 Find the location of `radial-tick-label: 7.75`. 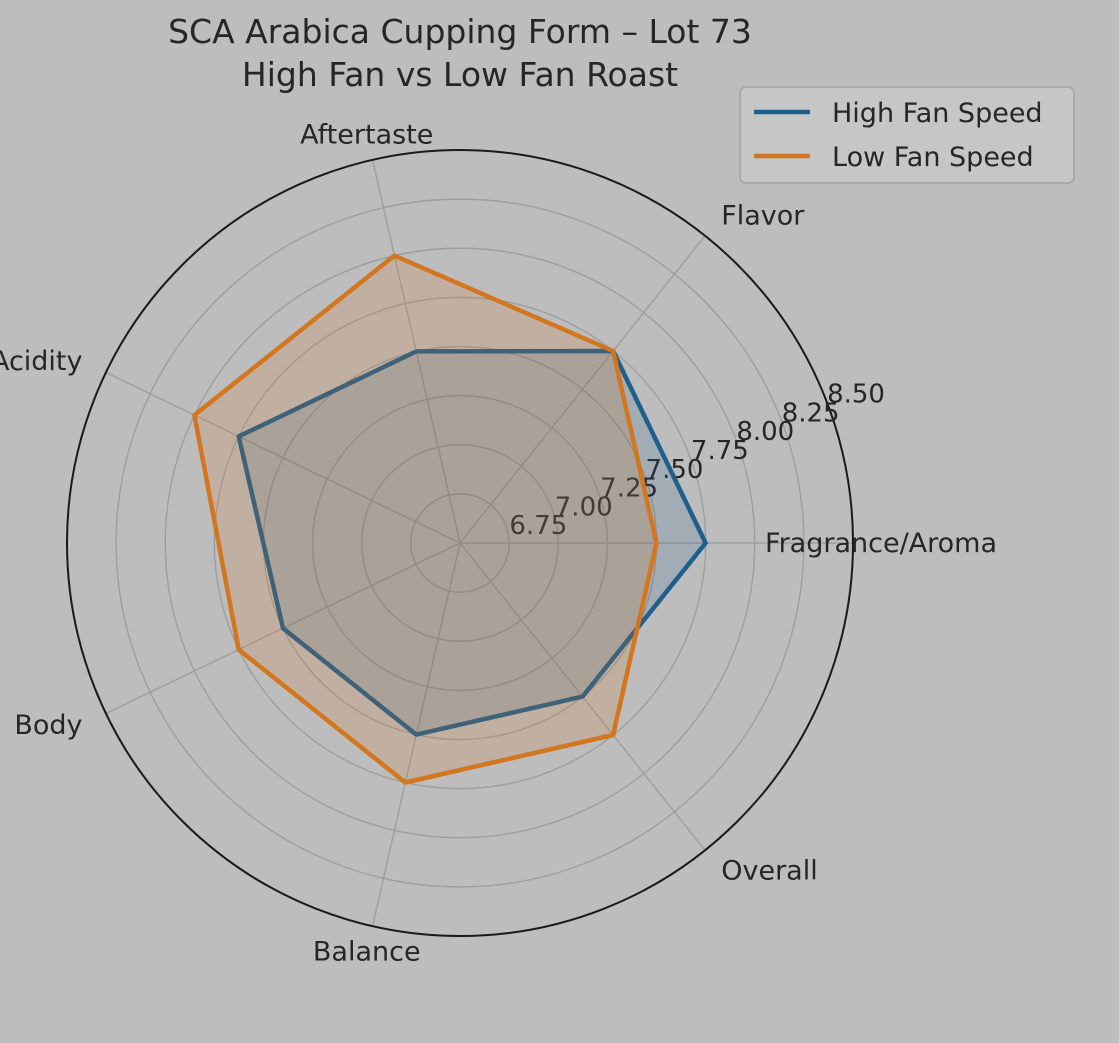

radial-tick-label: 7.75 is located at coordinates (720, 451).